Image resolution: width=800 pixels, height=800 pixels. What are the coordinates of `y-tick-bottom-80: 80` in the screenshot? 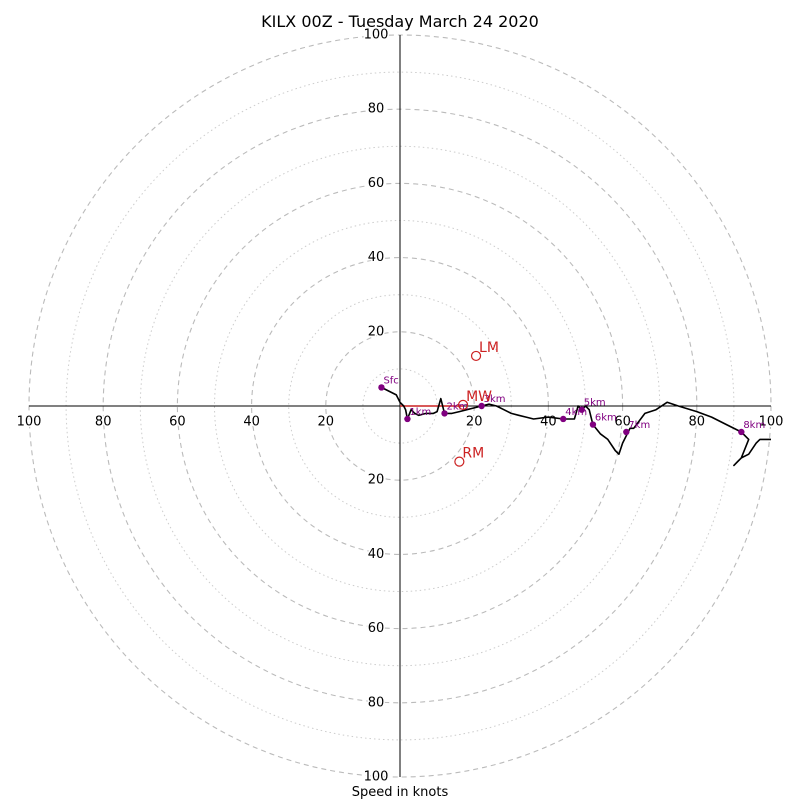 It's located at (376, 702).